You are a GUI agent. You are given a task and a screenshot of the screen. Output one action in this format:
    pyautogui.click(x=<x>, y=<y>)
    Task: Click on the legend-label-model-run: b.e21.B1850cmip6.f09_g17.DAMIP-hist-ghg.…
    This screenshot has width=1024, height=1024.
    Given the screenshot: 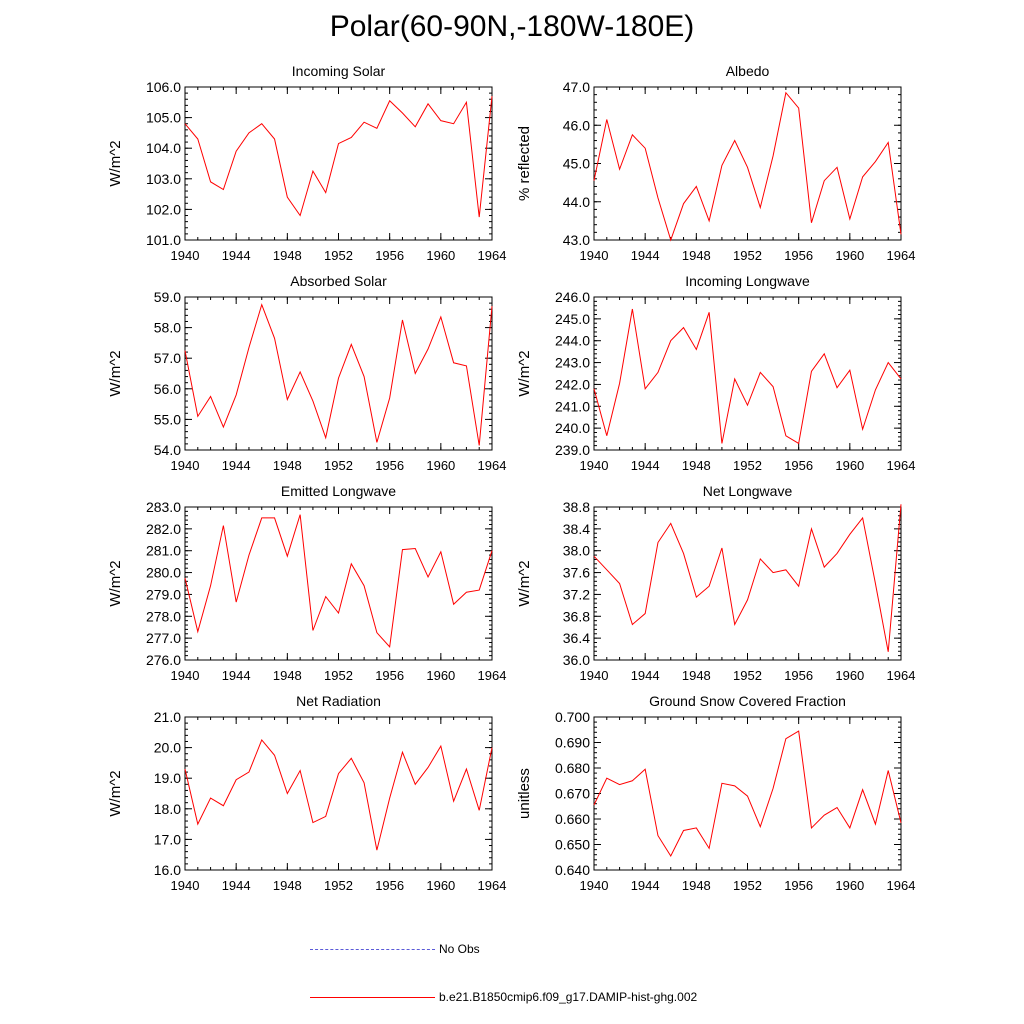 What is the action you would take?
    pyautogui.click(x=568, y=997)
    